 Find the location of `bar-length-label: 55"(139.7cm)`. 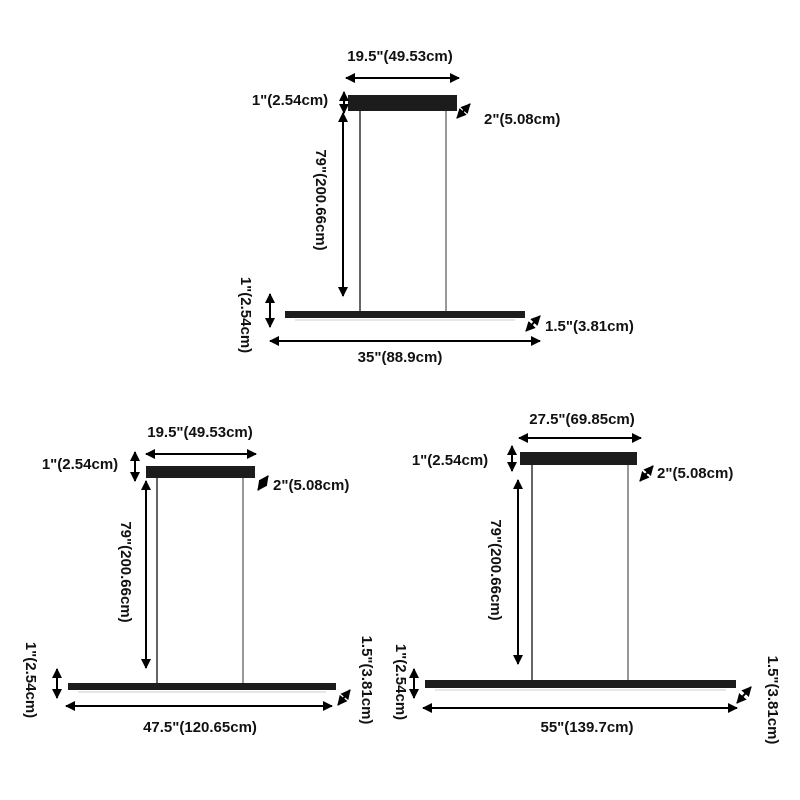

bar-length-label: 55"(139.7cm) is located at coordinates (586, 727).